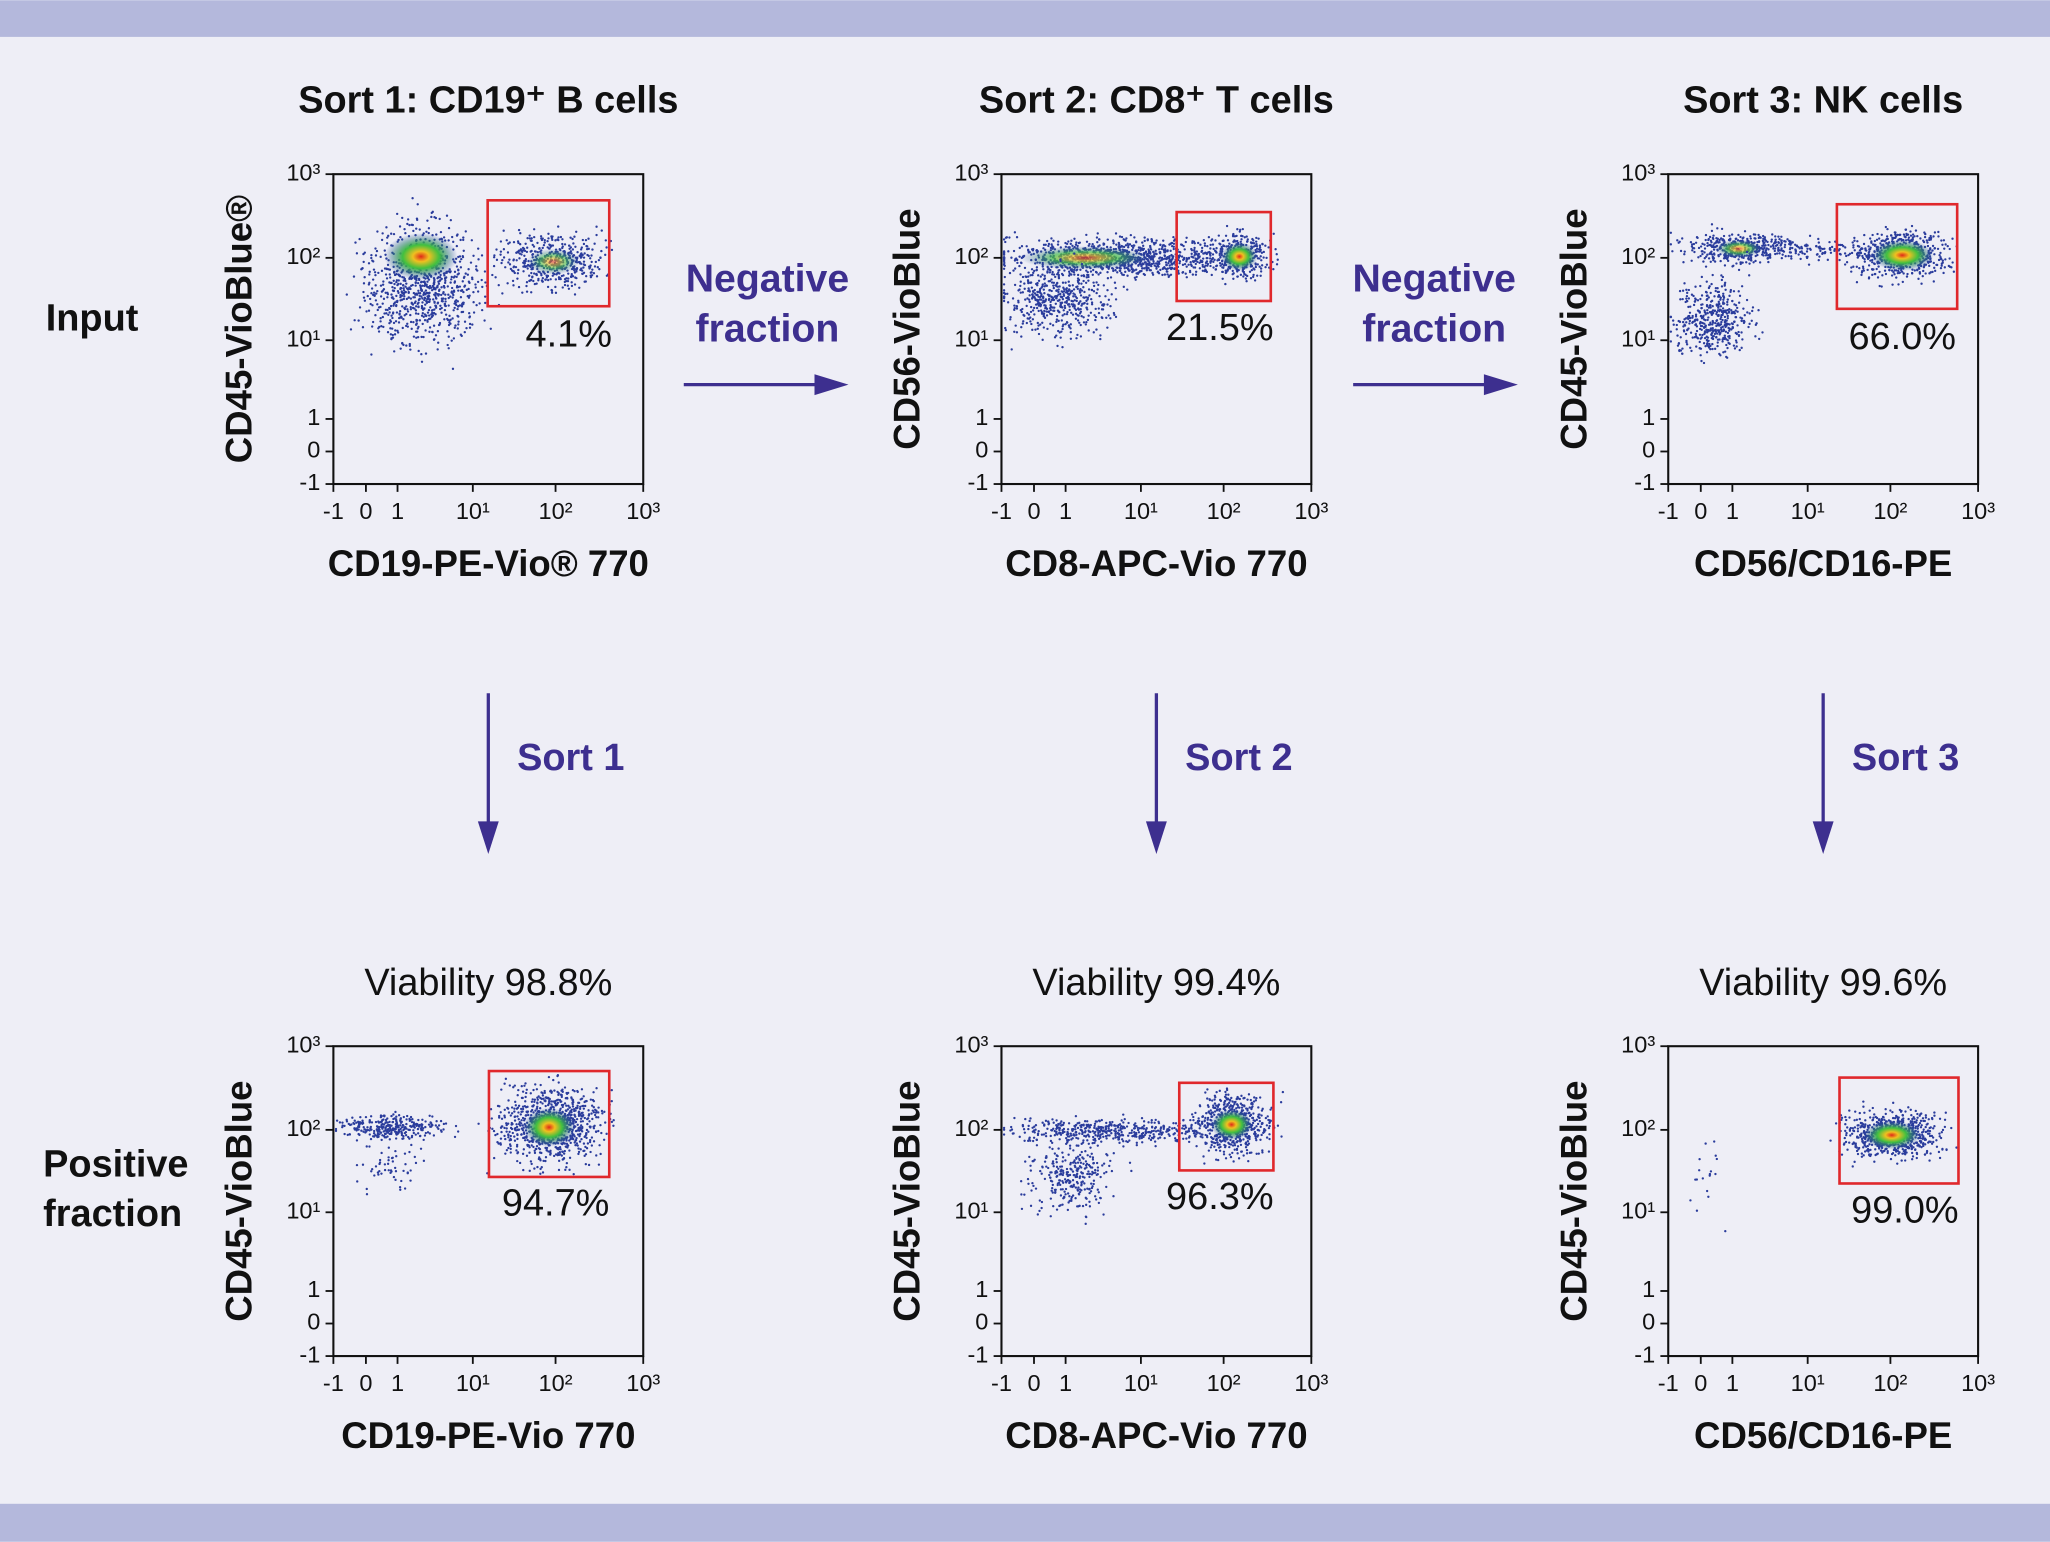 This screenshot has width=2050, height=1542. Describe the element at coordinates (365, 511) in the screenshot. I see `x-tick-label: 0` at that location.